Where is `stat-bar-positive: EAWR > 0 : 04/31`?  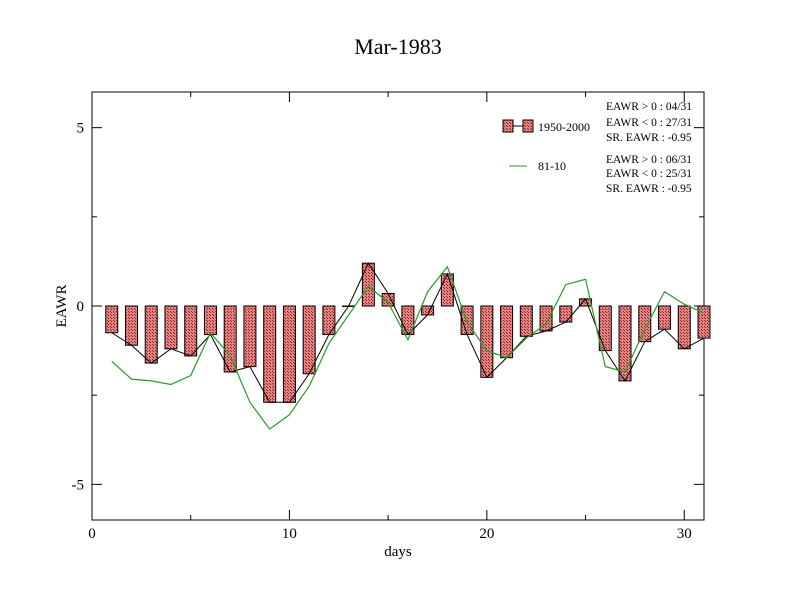
stat-bar-positive: EAWR > 0 : 04/31 is located at coordinates (649, 107).